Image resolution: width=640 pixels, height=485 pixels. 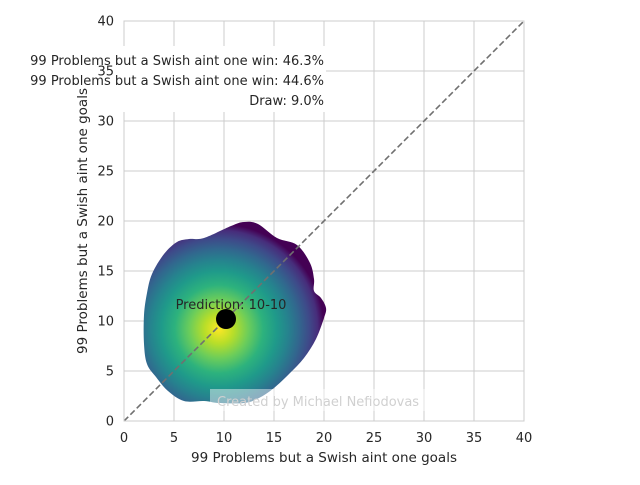 What do you see at coordinates (105, 22) in the screenshot?
I see `y-tick-label-8: 40` at bounding box center [105, 22].